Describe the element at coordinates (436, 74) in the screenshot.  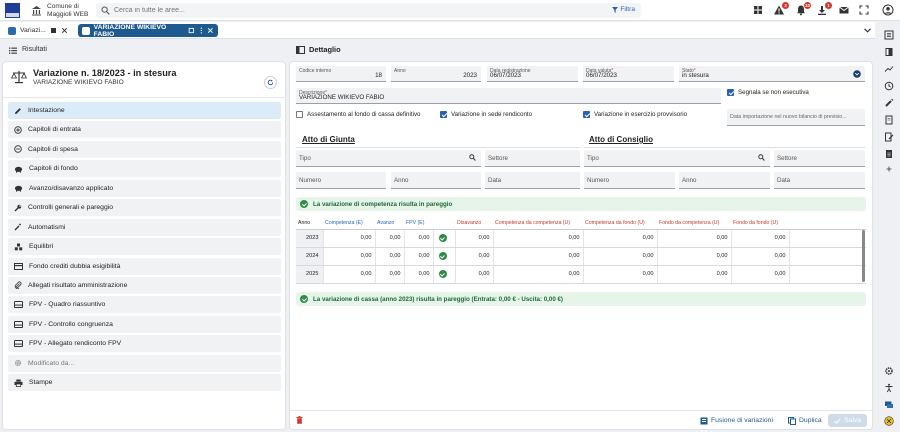
I see `anno-field: Anno 2023` at that location.